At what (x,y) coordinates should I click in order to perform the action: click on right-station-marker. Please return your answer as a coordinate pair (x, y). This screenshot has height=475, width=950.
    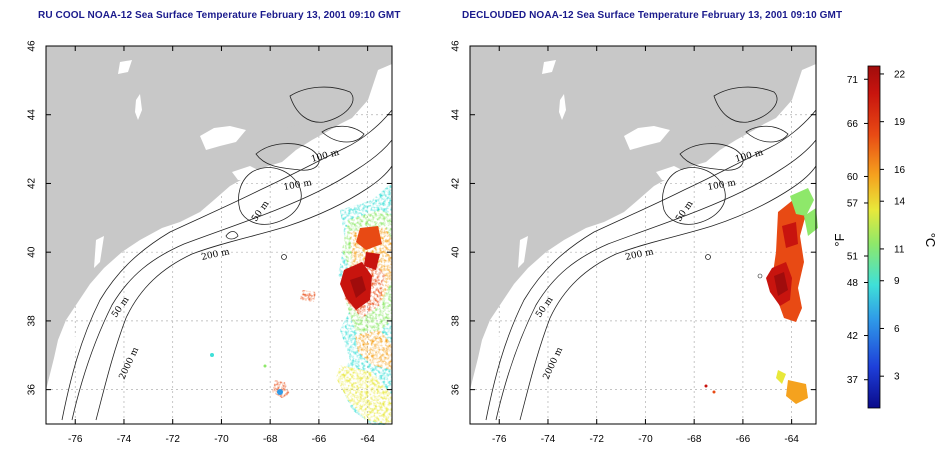
    Looking at the image, I should click on (708, 257).